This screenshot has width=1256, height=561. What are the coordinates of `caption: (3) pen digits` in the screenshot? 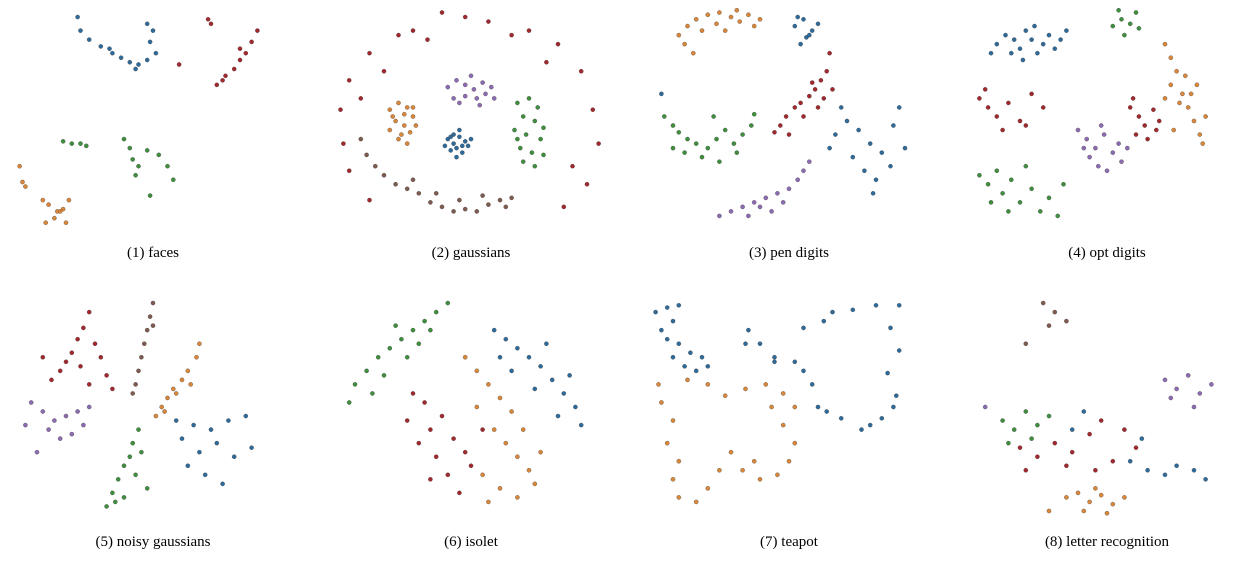 It's located at (789, 253).